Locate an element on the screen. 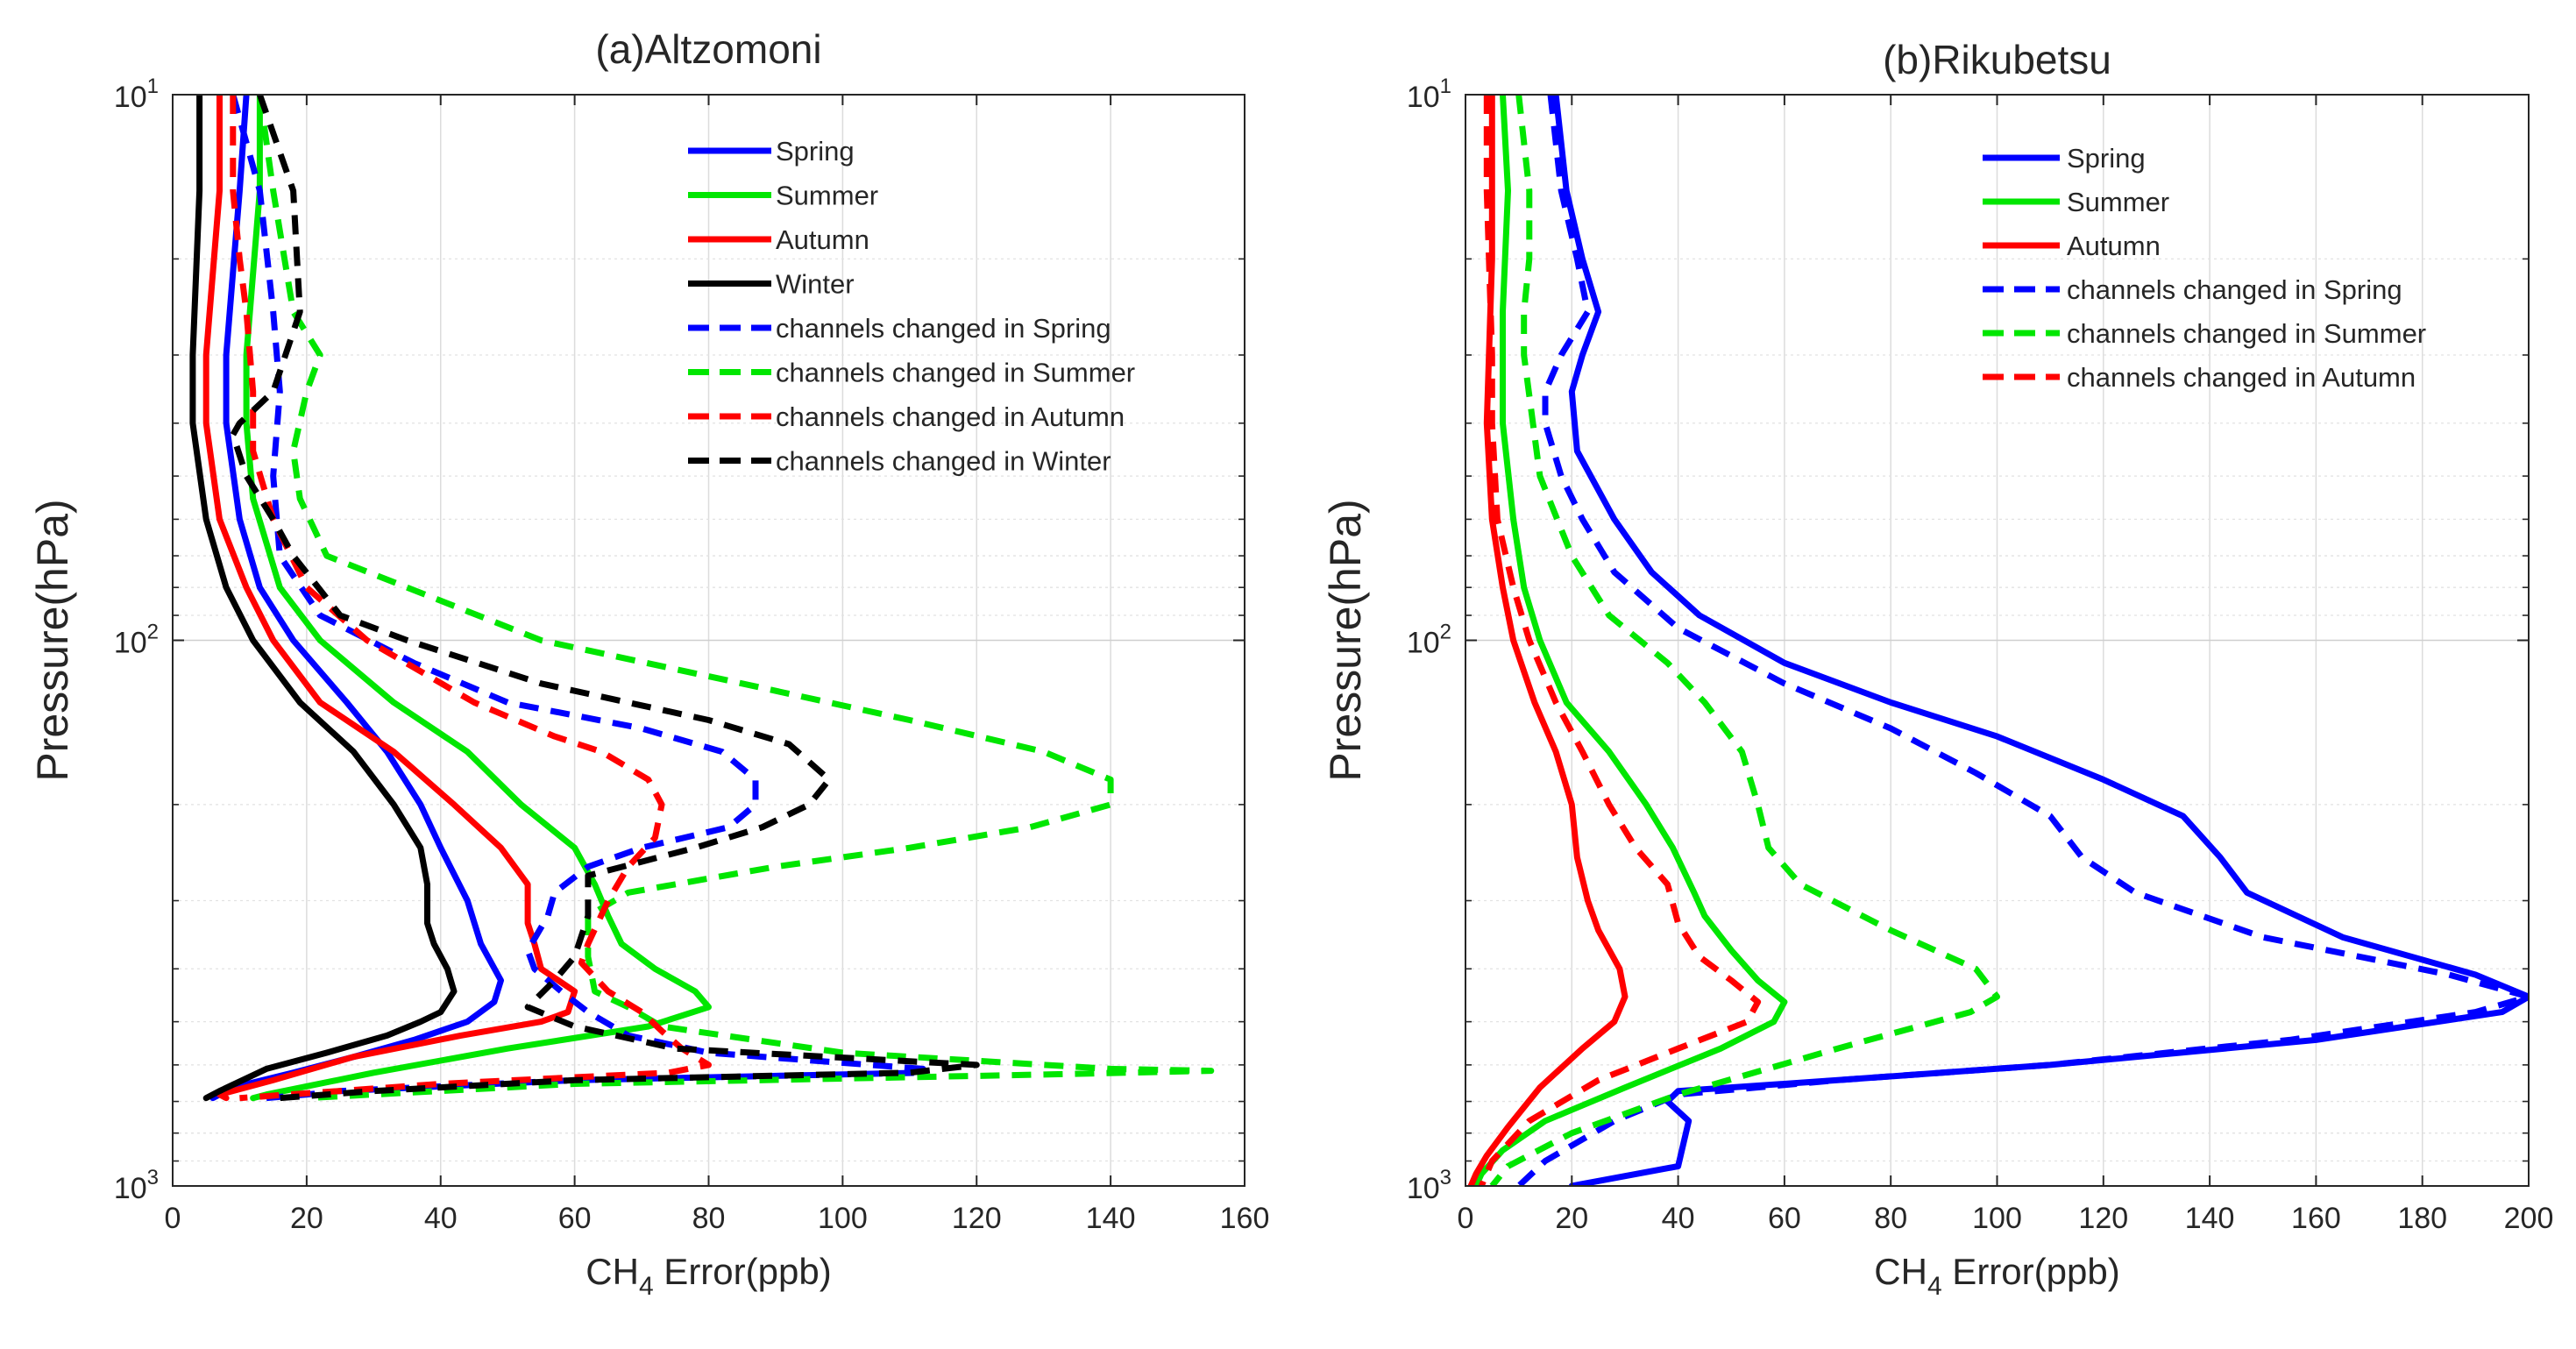  legend-label: channels changed in Winter is located at coordinates (943, 461).